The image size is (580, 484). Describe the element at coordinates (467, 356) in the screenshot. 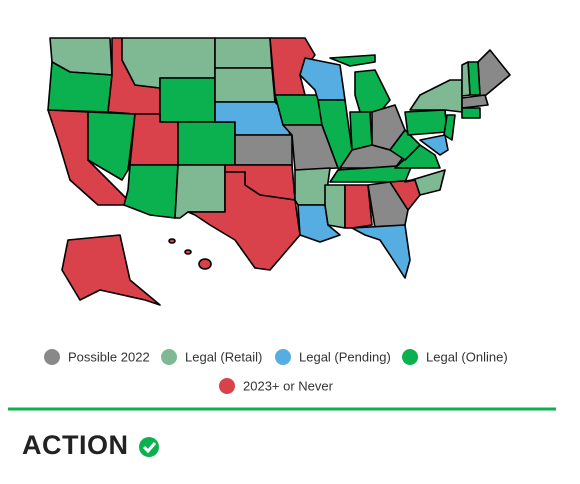

I see `legend-label: Legal (Online)` at that location.